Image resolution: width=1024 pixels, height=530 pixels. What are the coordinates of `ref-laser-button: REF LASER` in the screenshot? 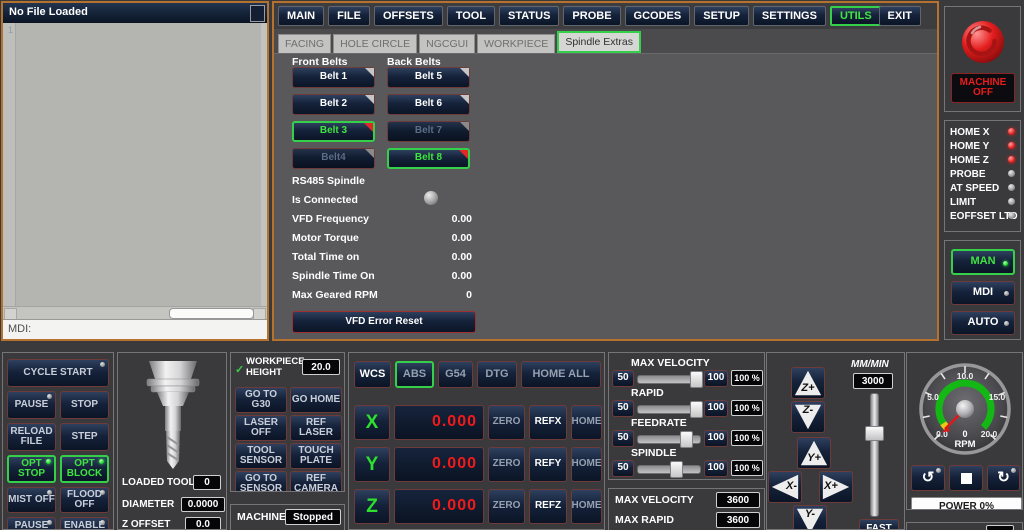 It's located at (316, 428).